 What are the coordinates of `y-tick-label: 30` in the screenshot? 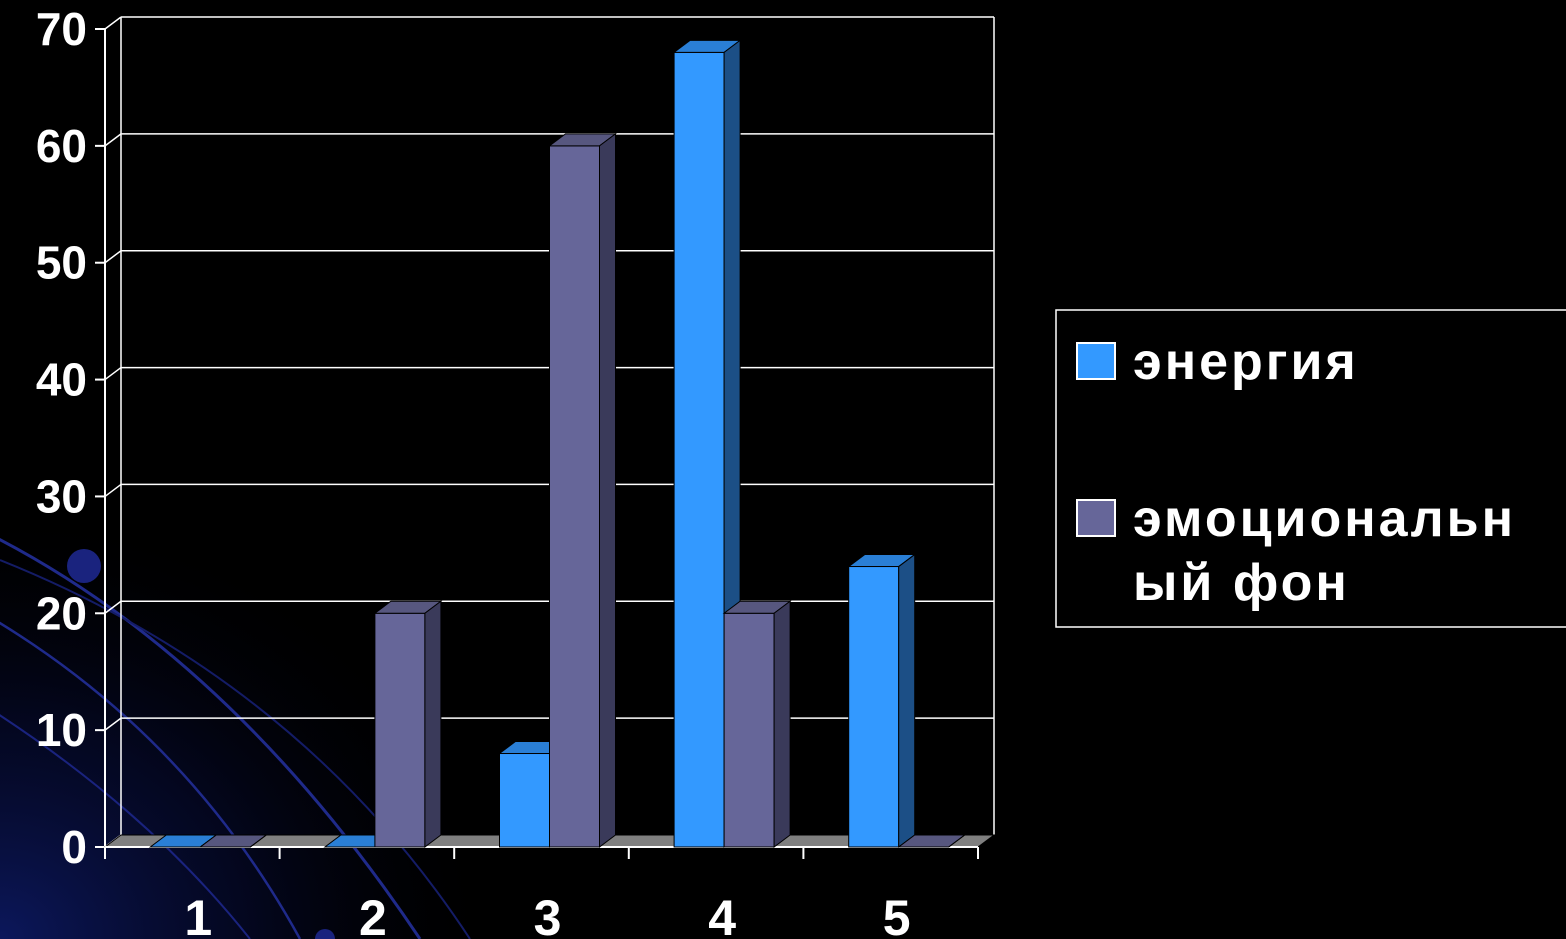 It's located at (61, 496).